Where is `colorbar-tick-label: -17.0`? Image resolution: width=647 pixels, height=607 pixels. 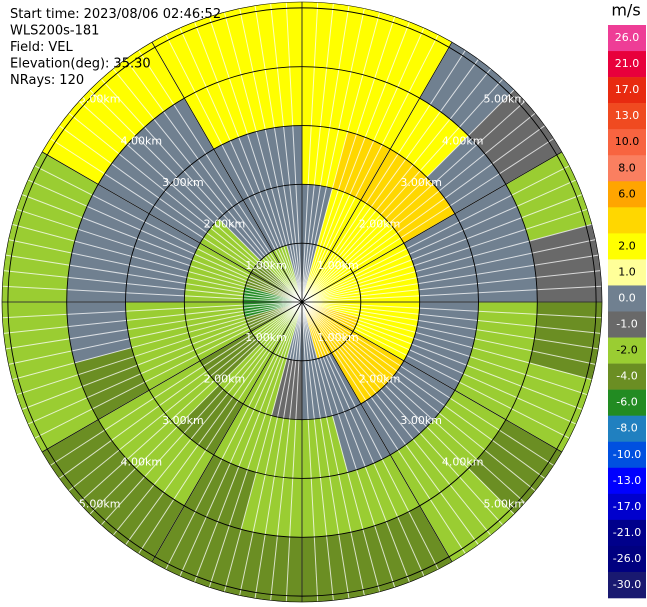
colorbar-tick-label: -17.0 is located at coordinates (627, 506).